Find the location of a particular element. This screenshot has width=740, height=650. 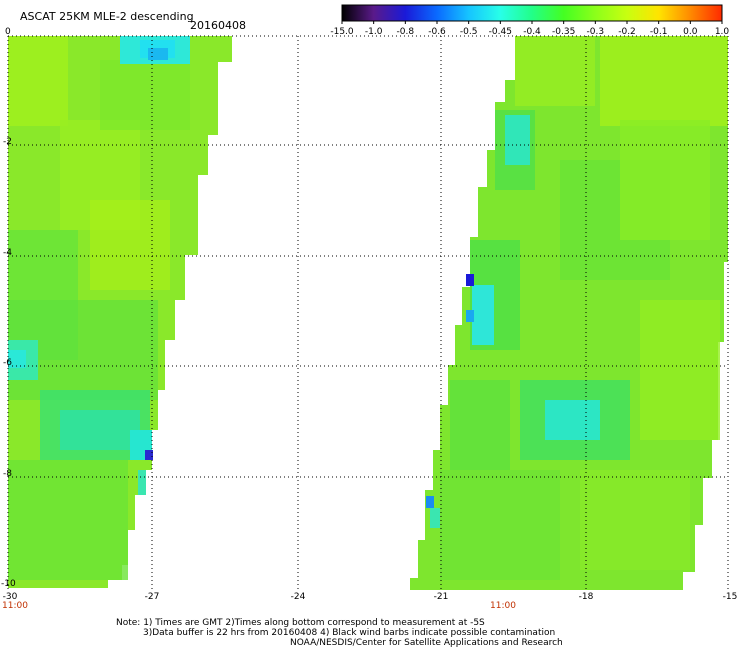

colorbar is located at coordinates (532, 14).